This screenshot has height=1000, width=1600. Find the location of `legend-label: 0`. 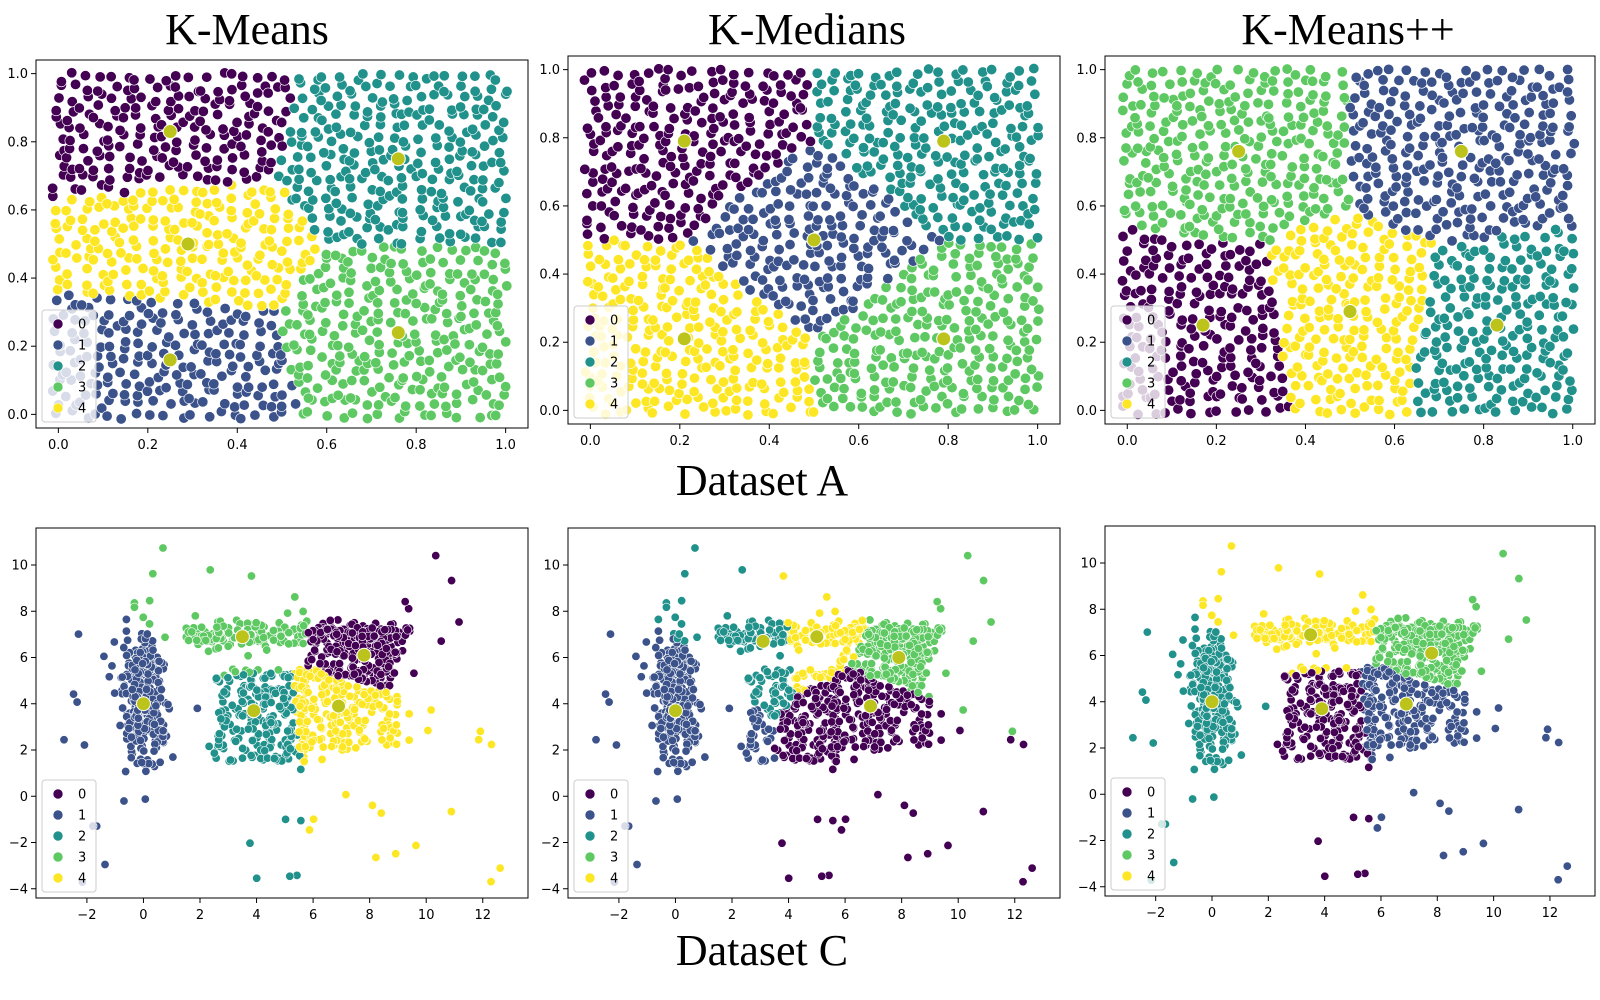

legend-label: 0 is located at coordinates (82, 325).